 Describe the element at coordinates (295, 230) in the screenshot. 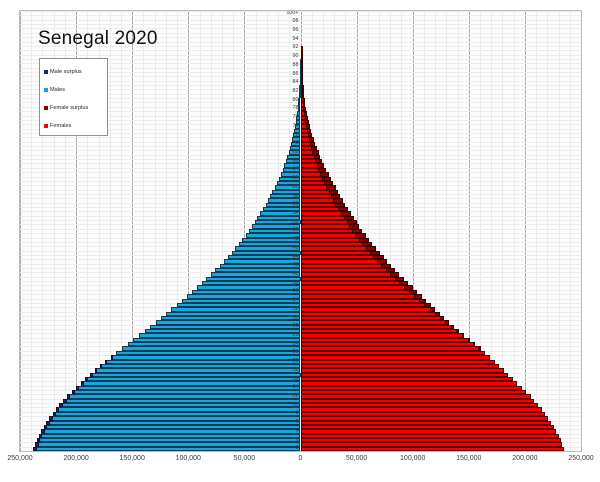

I see `age-tick-label: 50` at that location.